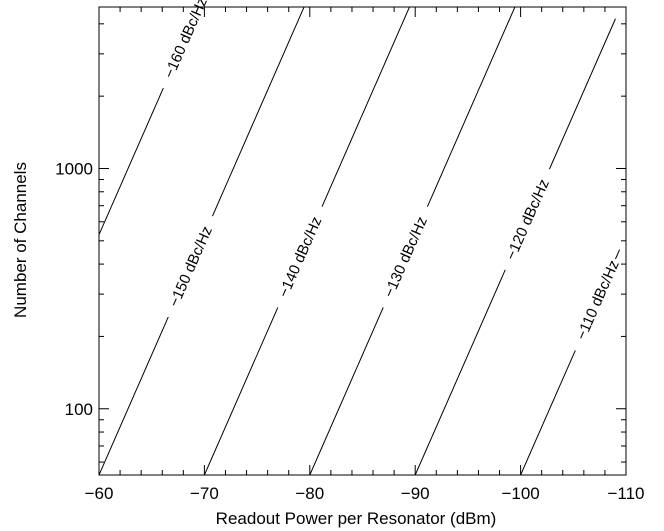 This screenshot has width=664, height=531. Describe the element at coordinates (191, 267) in the screenshot. I see `contour-label: −150 dBc/Hz` at that location.